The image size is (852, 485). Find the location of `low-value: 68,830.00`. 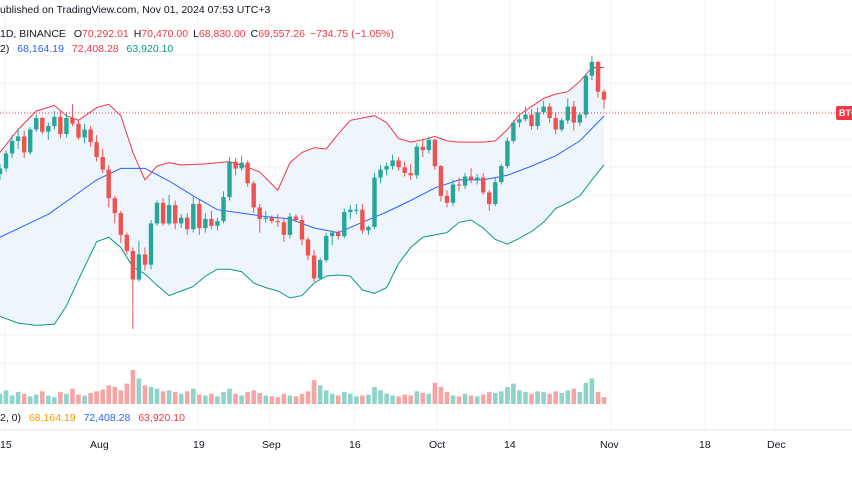

low-value: 68,830.00 is located at coordinates (222, 34).